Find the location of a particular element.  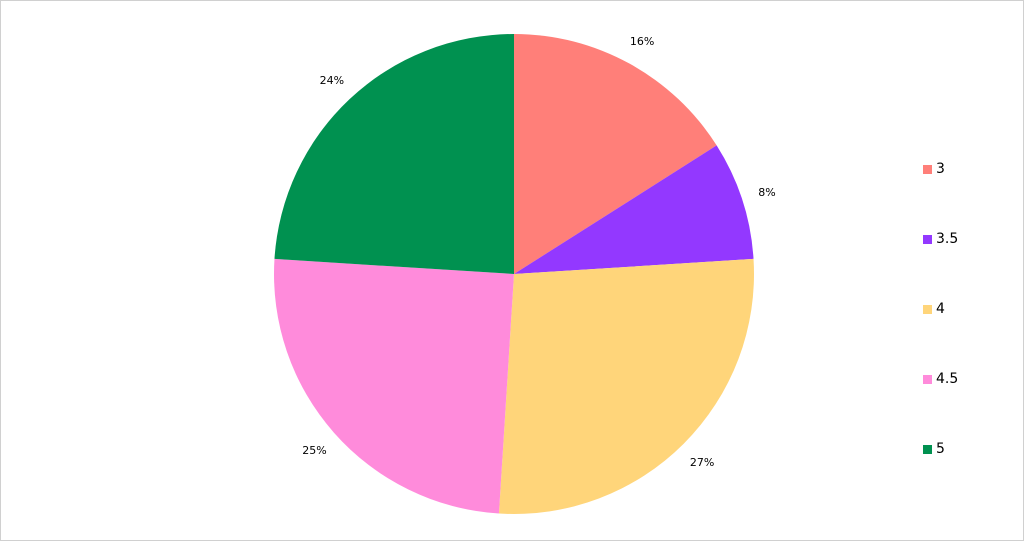

data-label: 24% is located at coordinates (332, 80).